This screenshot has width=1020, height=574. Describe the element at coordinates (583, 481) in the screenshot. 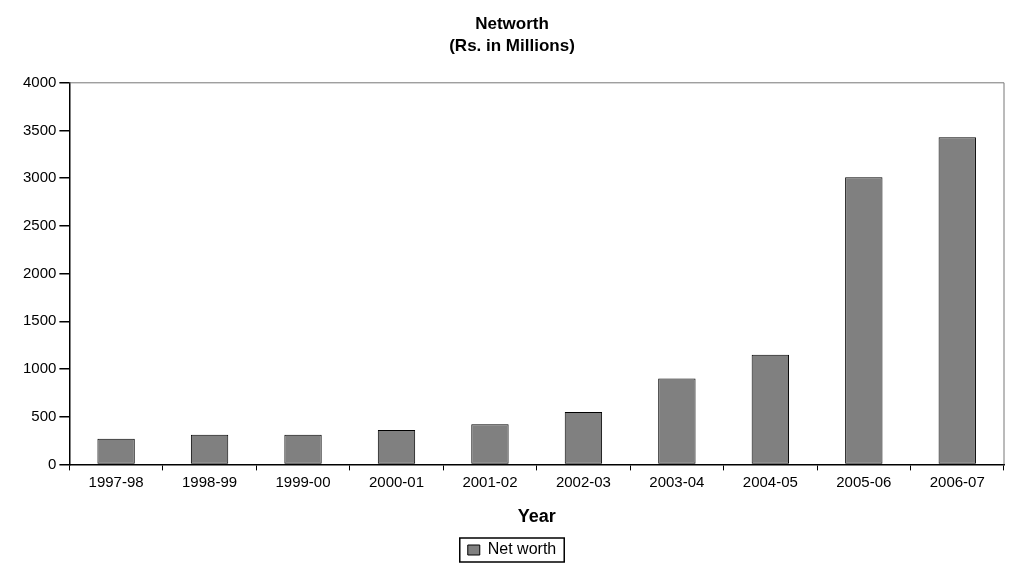

I see `x-tick-label: 2002-03` at that location.